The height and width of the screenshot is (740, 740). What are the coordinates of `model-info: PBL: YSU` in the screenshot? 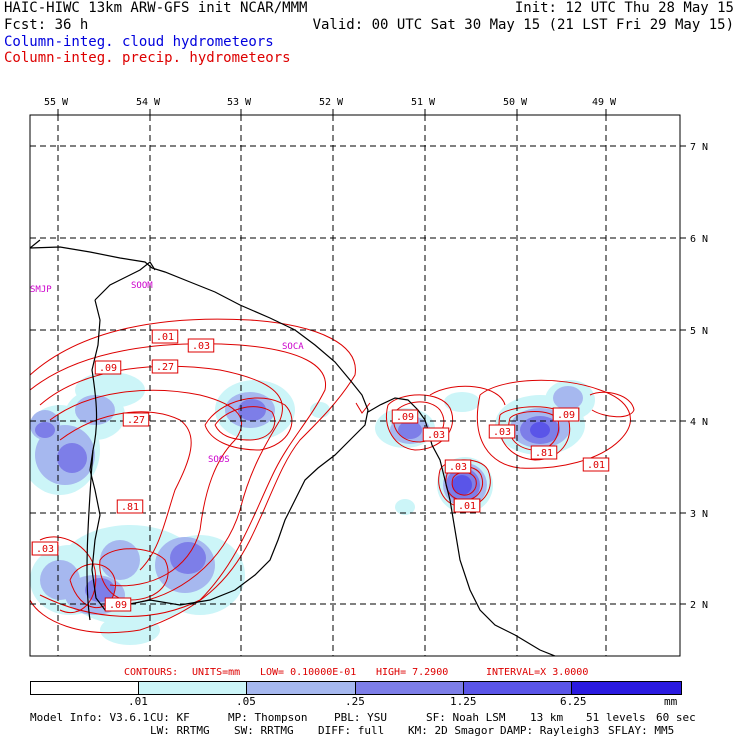 It's located at (360, 717).